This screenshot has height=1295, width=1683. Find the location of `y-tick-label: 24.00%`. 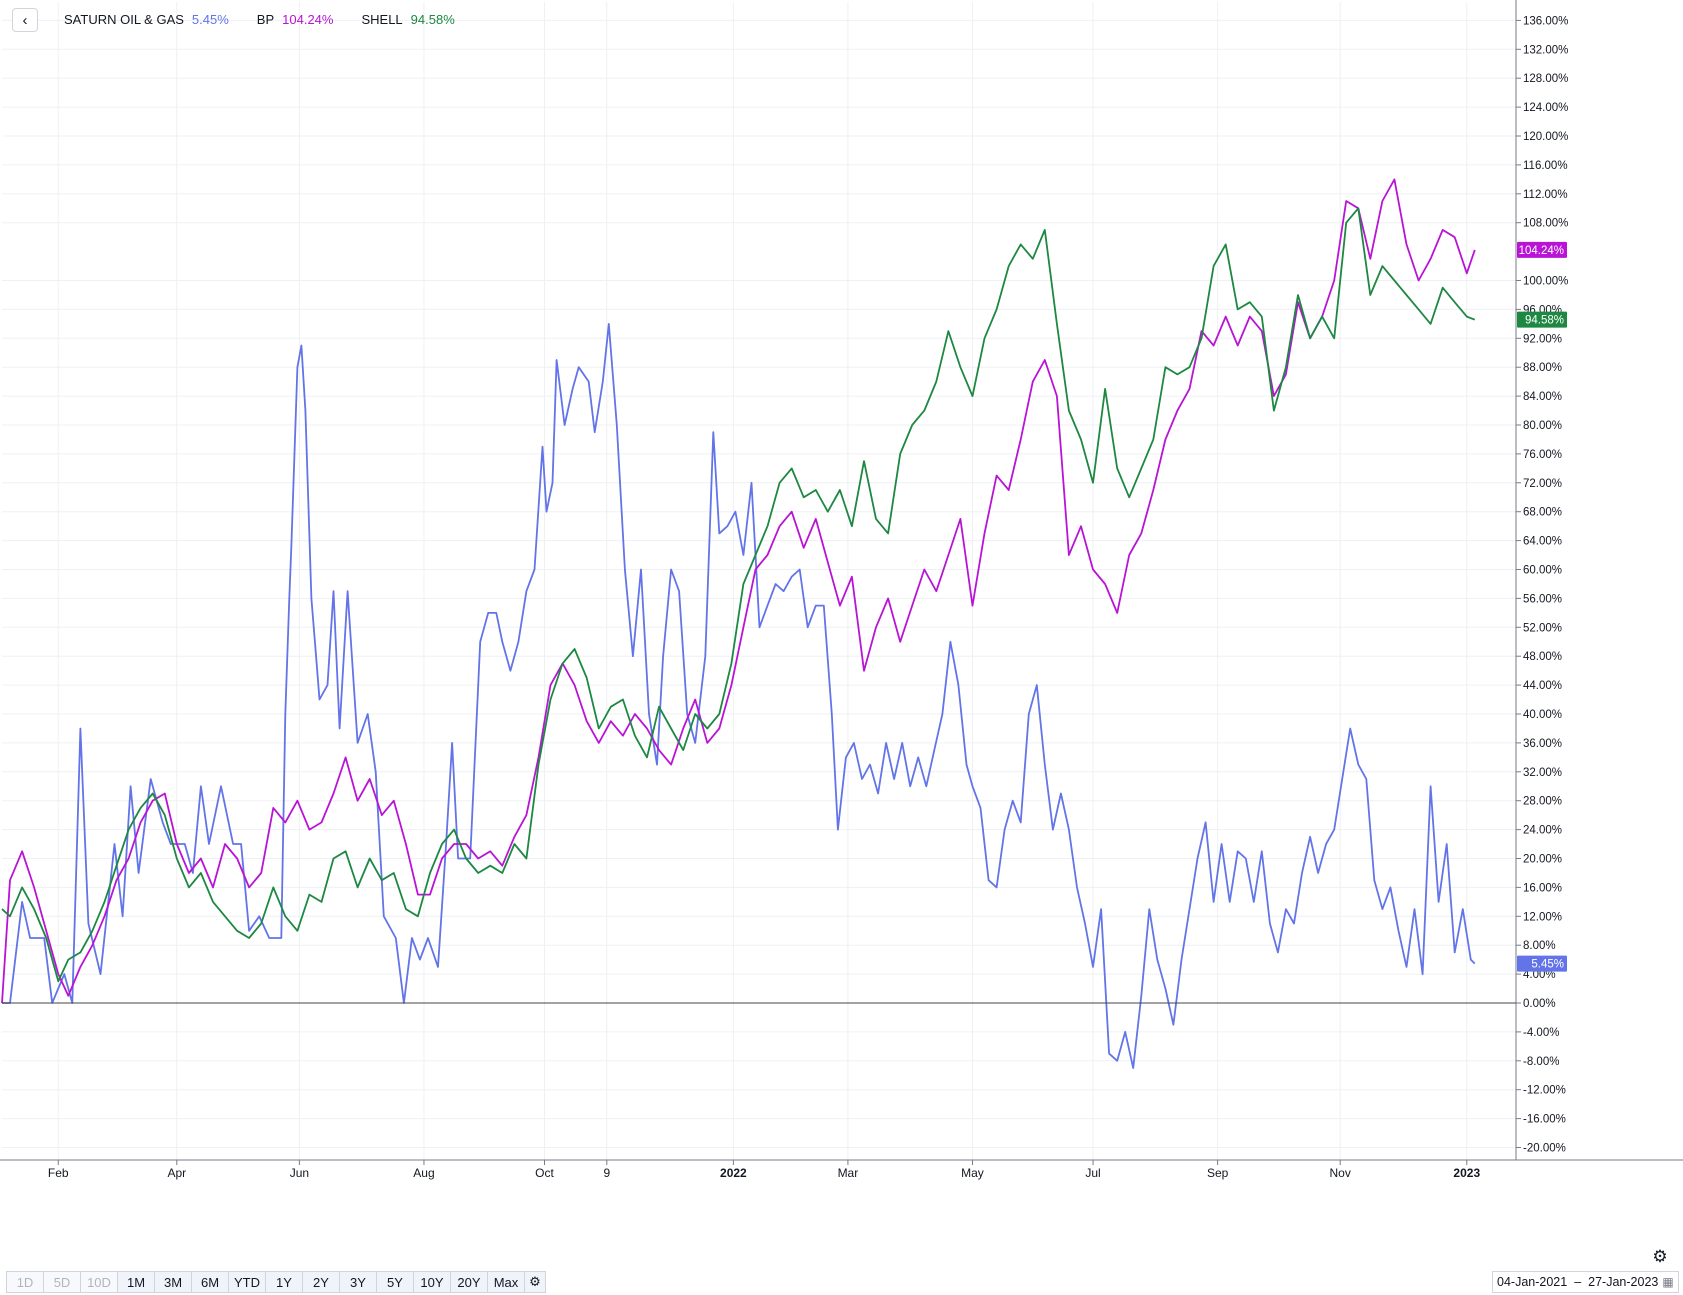

y-tick-label: 24.00% is located at coordinates (1542, 831).